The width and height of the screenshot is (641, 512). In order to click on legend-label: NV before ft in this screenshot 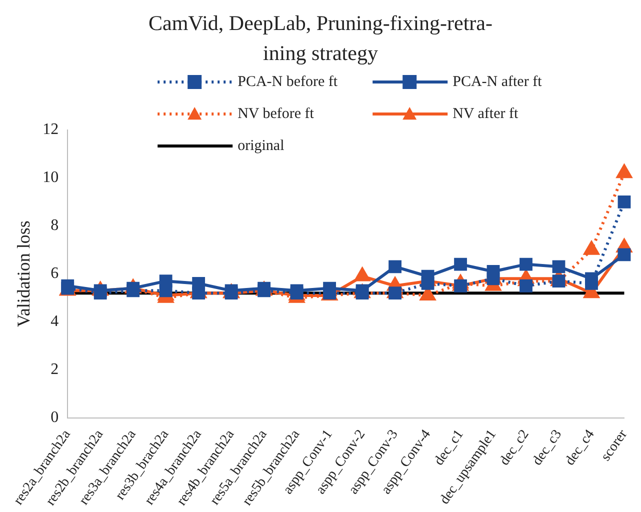, I will do `click(276, 114)`.